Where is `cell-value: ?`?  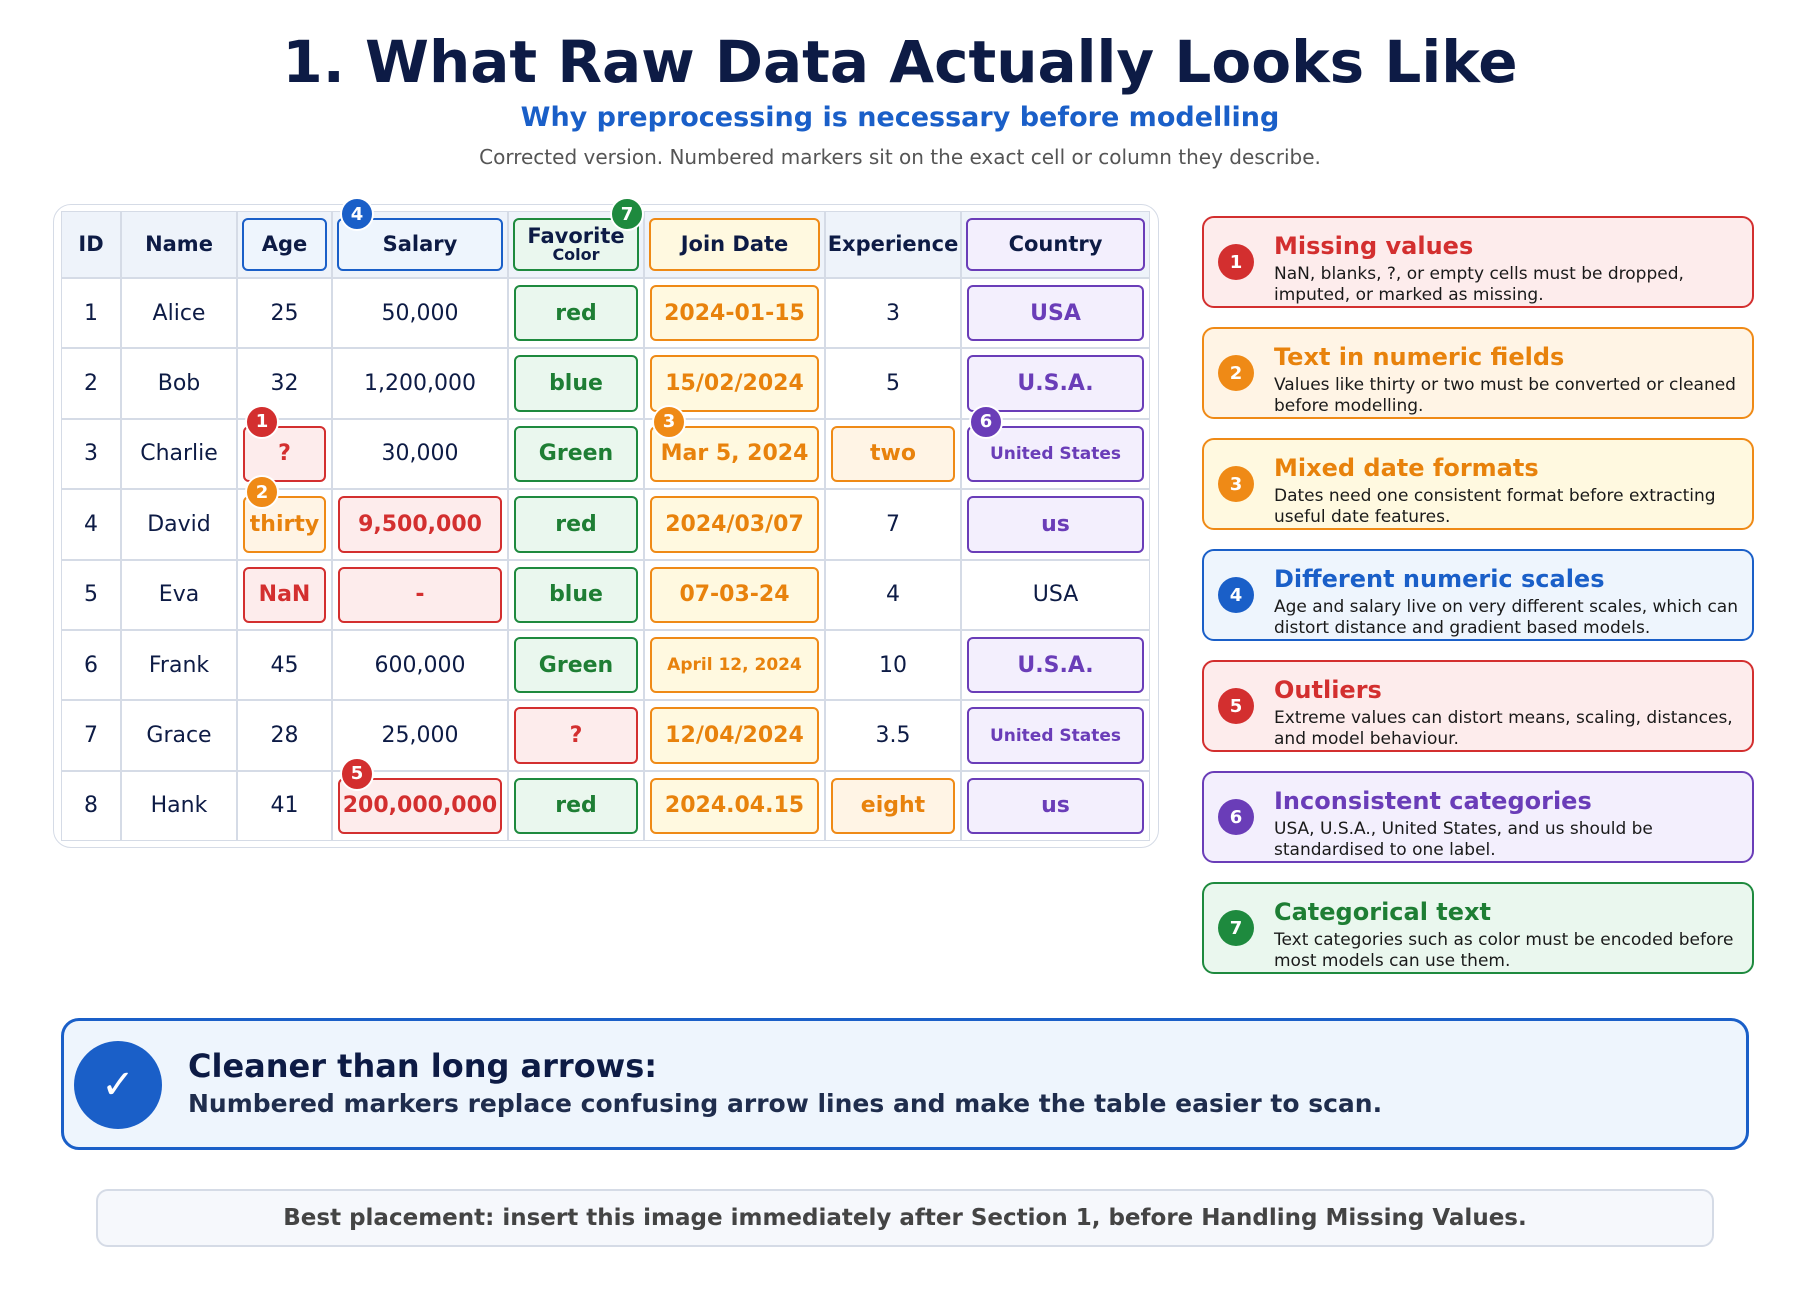
cell-value: ? is located at coordinates (576, 735).